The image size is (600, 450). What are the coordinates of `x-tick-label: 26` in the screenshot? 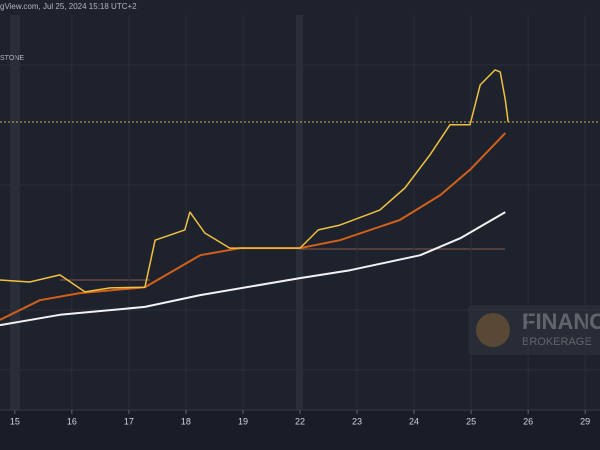 It's located at (528, 421).